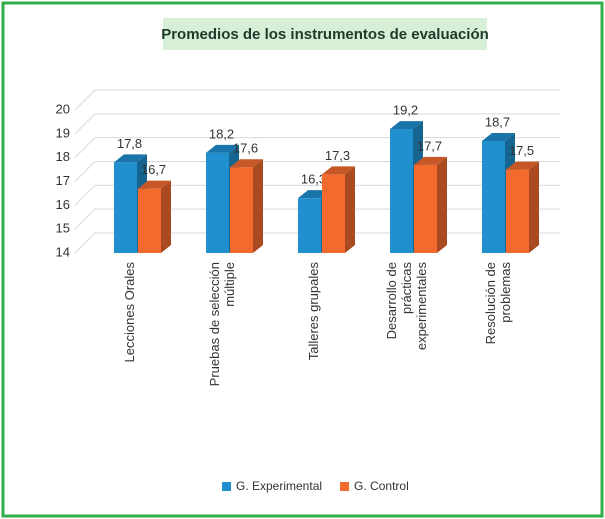 The width and height of the screenshot is (605, 519). What do you see at coordinates (498, 303) in the screenshot?
I see `x-tick-label: Resolución deproblemas` at bounding box center [498, 303].